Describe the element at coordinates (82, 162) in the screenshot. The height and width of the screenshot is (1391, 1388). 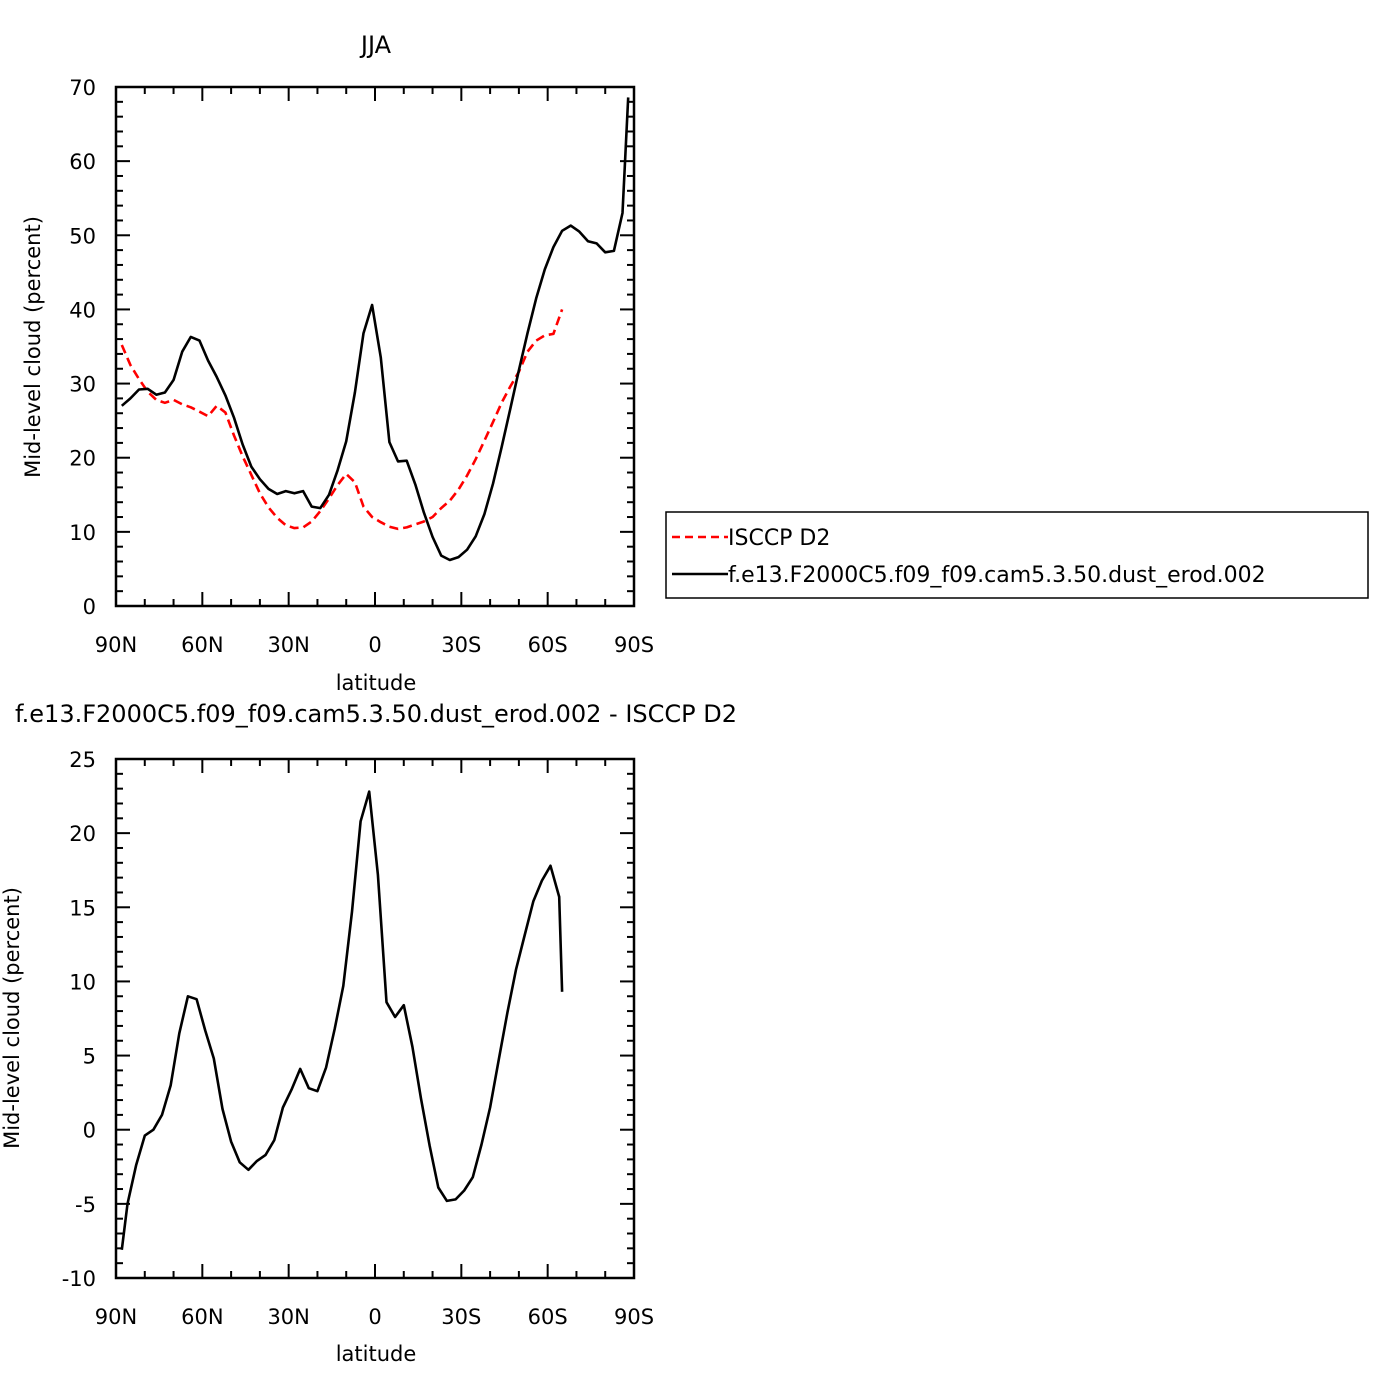
I see `upper-y-tick-label: 60` at that location.